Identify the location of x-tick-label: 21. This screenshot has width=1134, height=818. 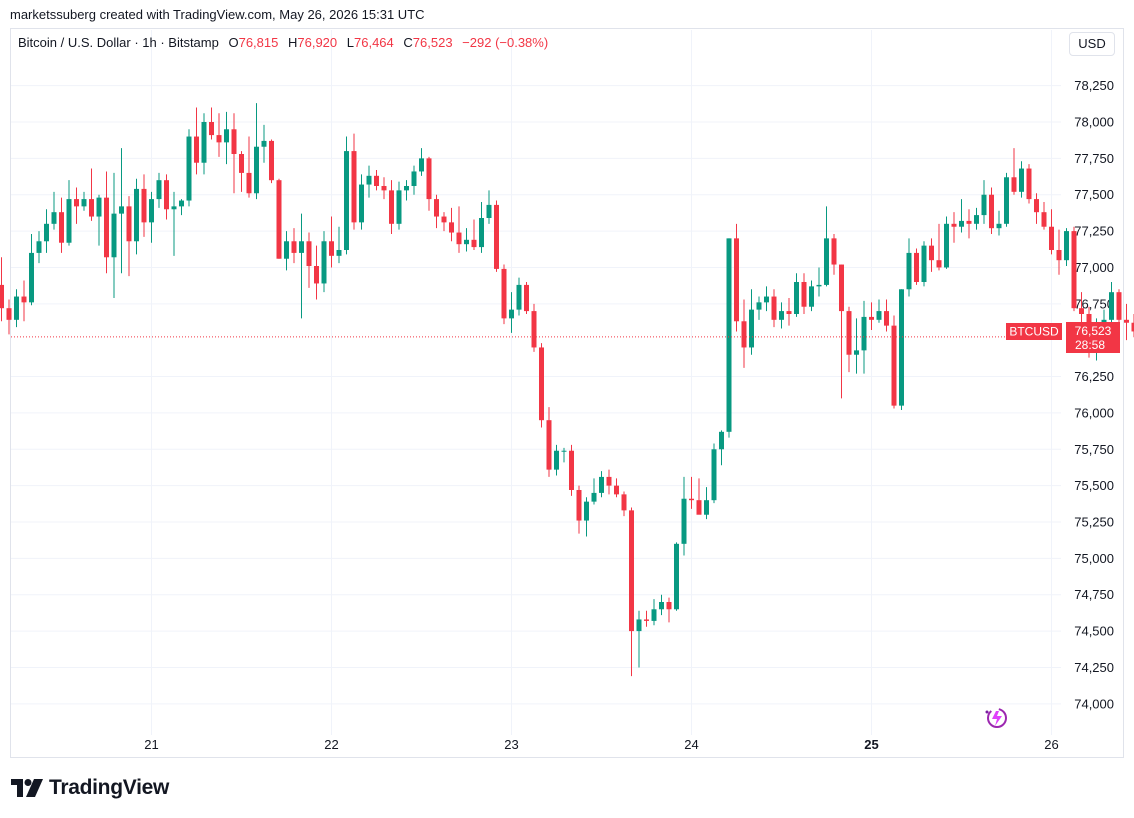
(151, 744).